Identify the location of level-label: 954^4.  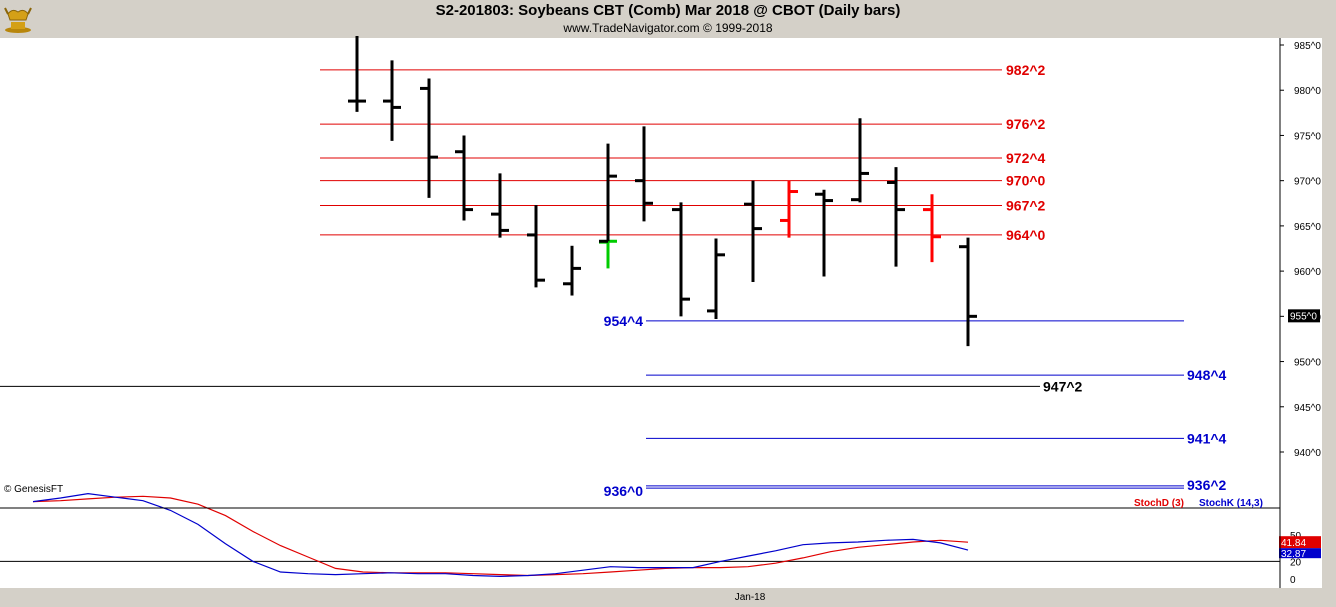
(624, 321).